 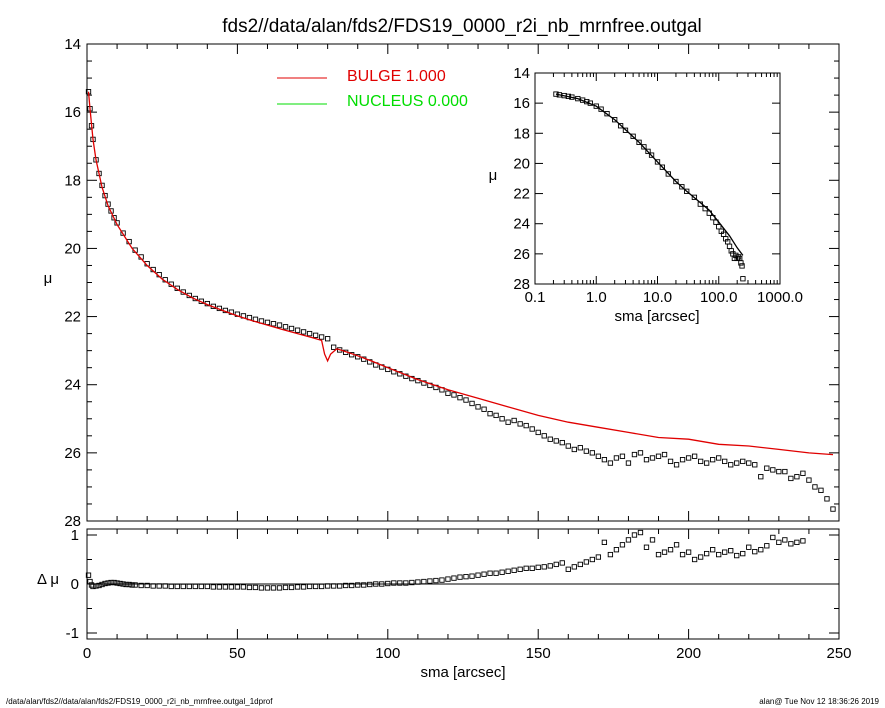 What do you see at coordinates (72, 248) in the screenshot?
I see `main-y-tick-label: 20` at bounding box center [72, 248].